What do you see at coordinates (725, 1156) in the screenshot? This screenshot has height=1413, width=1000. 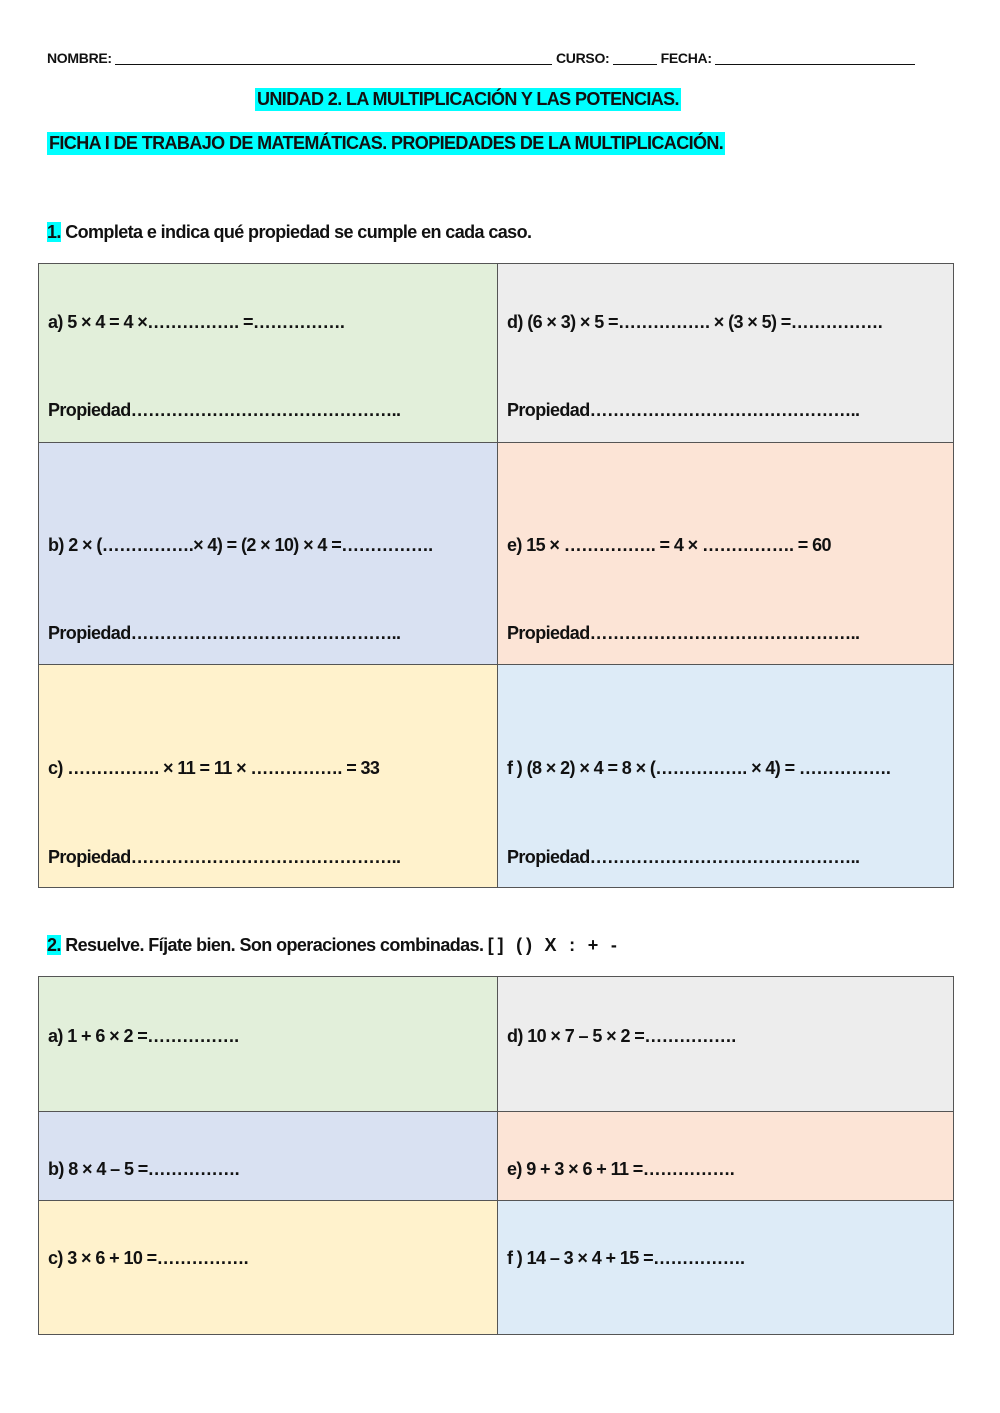 I see `exercise2-cell-e: e) 9 + 3 × 6 + 11 =…………….` at bounding box center [725, 1156].